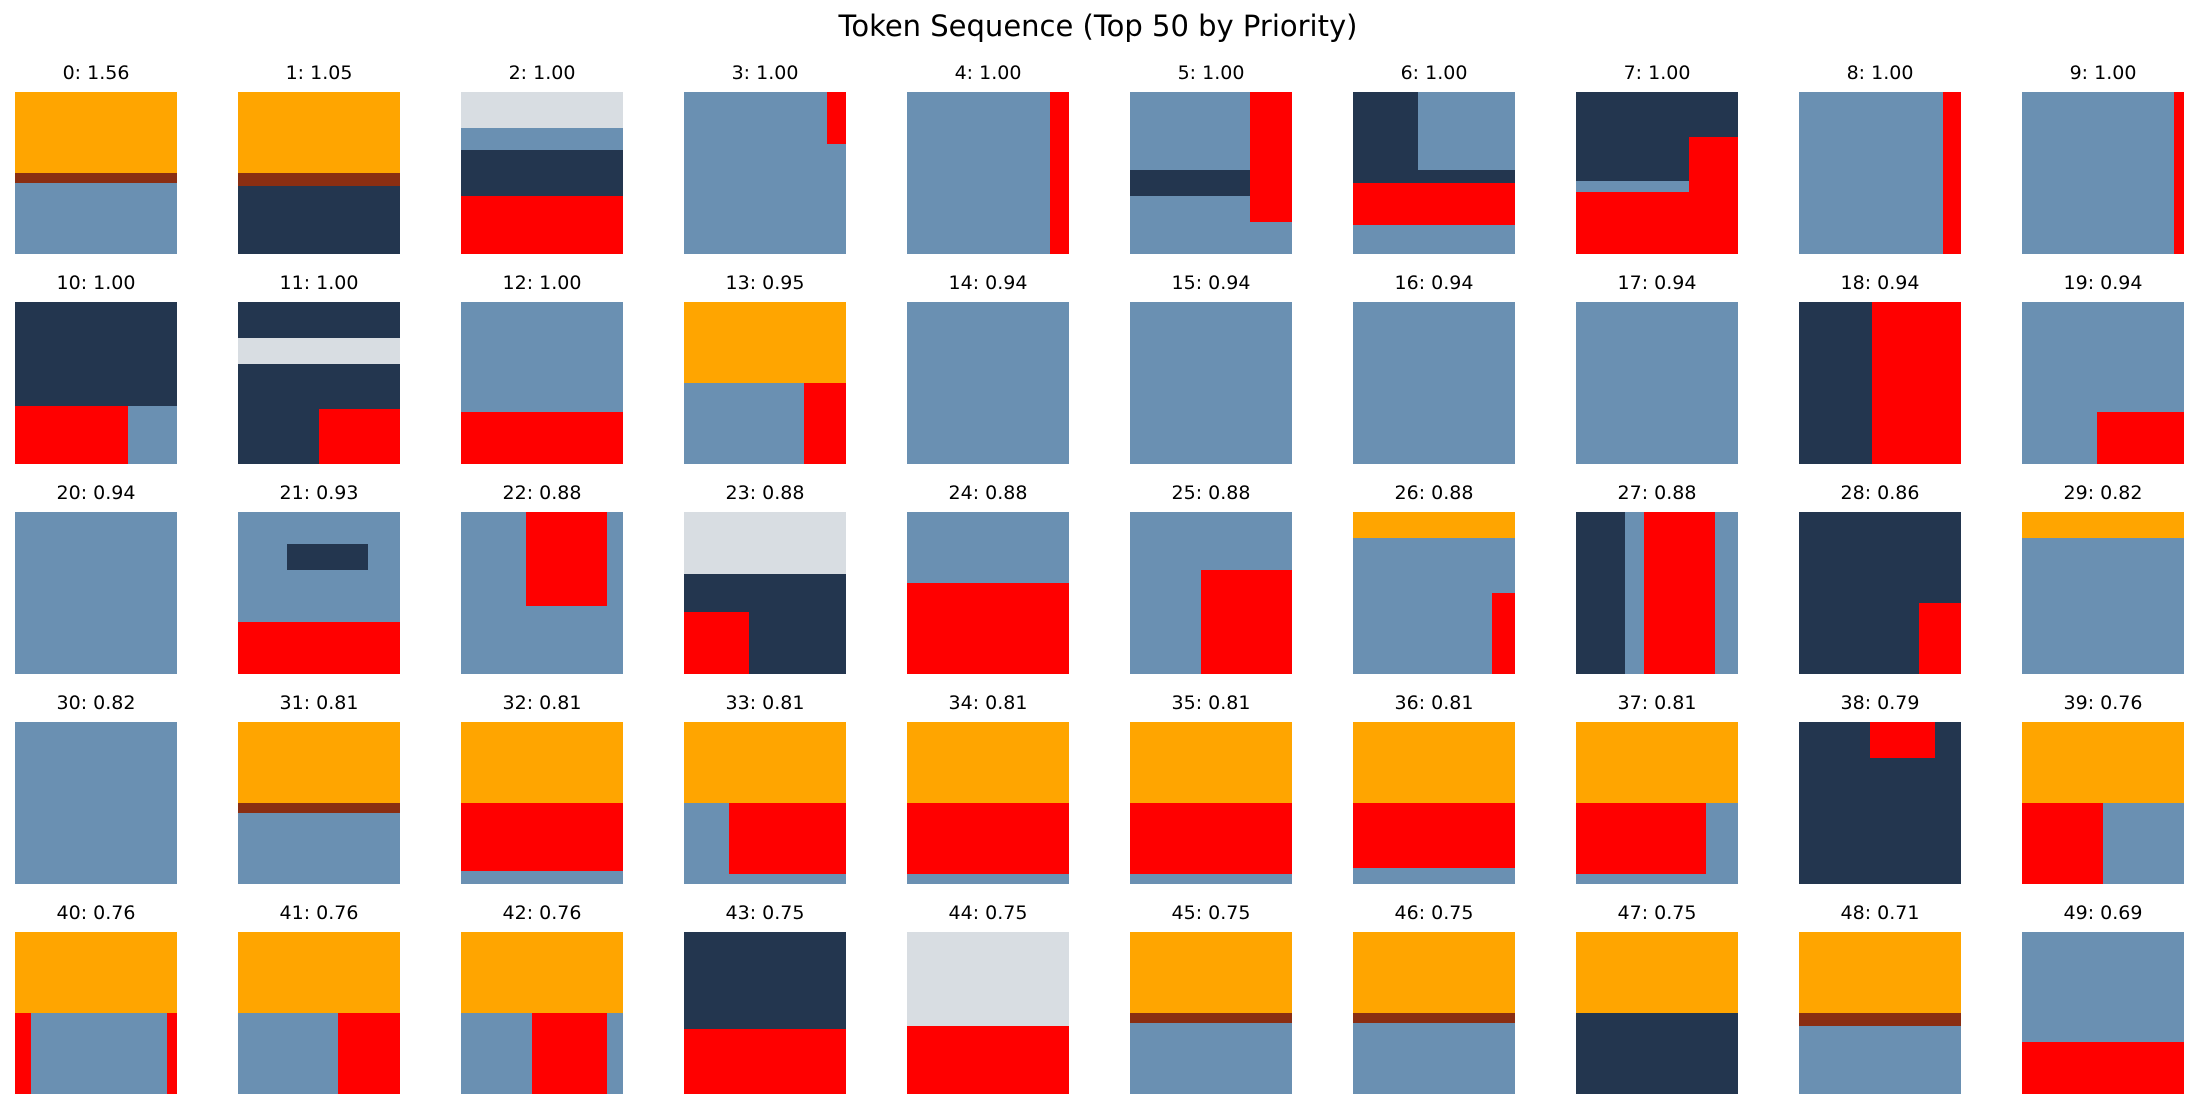 This screenshot has width=2196, height=1110. I want to click on token-label: 11: 1.00, so click(319, 283).